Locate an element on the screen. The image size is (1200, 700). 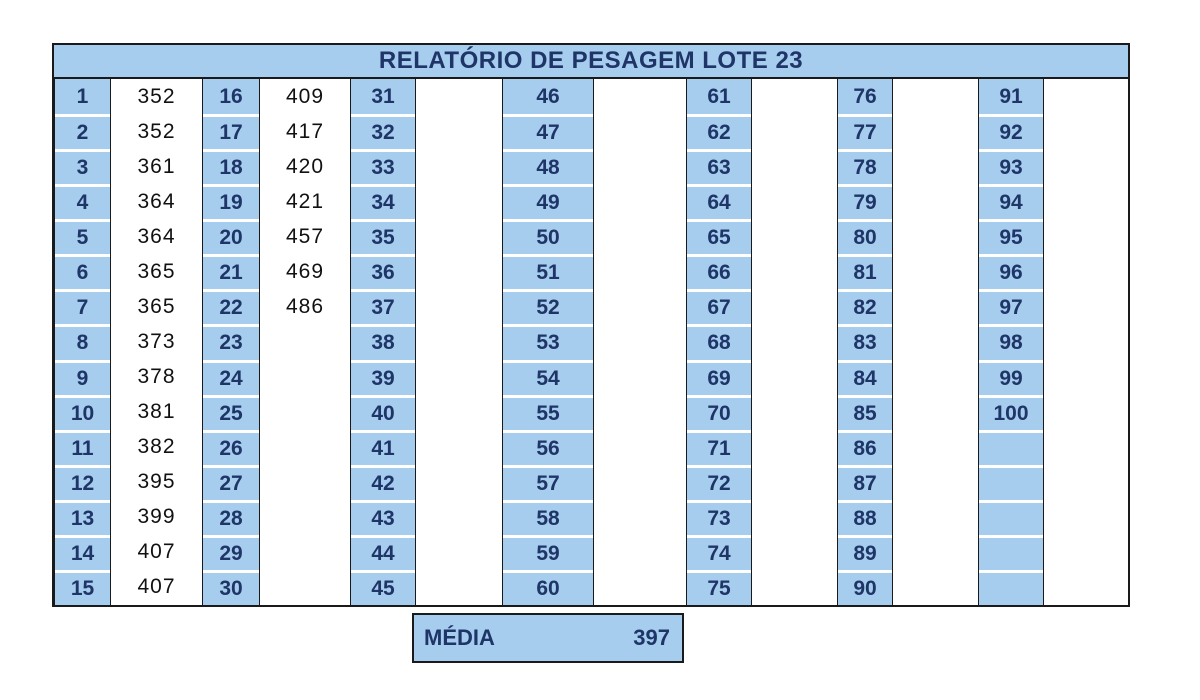
row-number: 91 is located at coordinates (1011, 97).